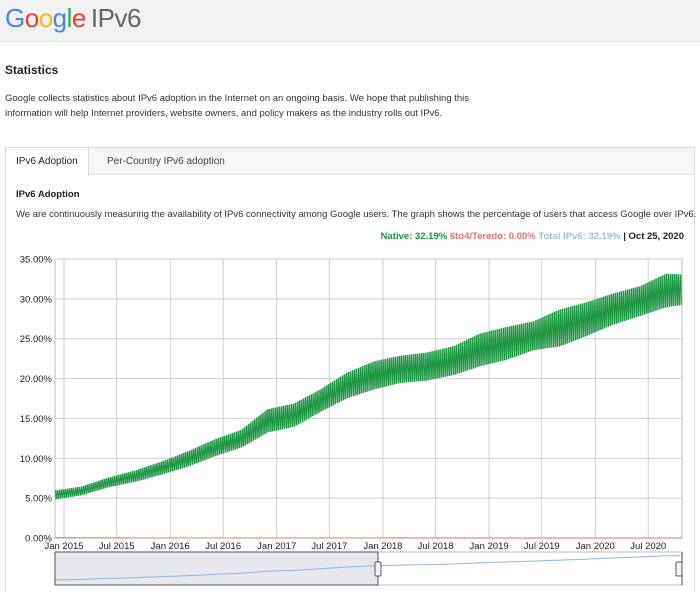 The image size is (700, 592). Describe the element at coordinates (378, 569) in the screenshot. I see `navigator-left-handle` at that location.